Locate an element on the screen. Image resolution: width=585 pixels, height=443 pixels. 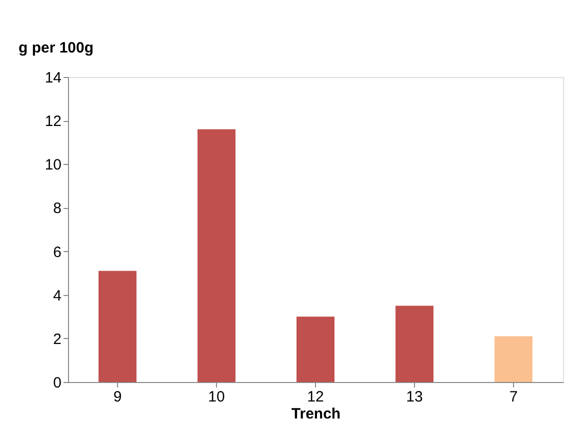
y-tick-label: 6 is located at coordinates (57, 252).